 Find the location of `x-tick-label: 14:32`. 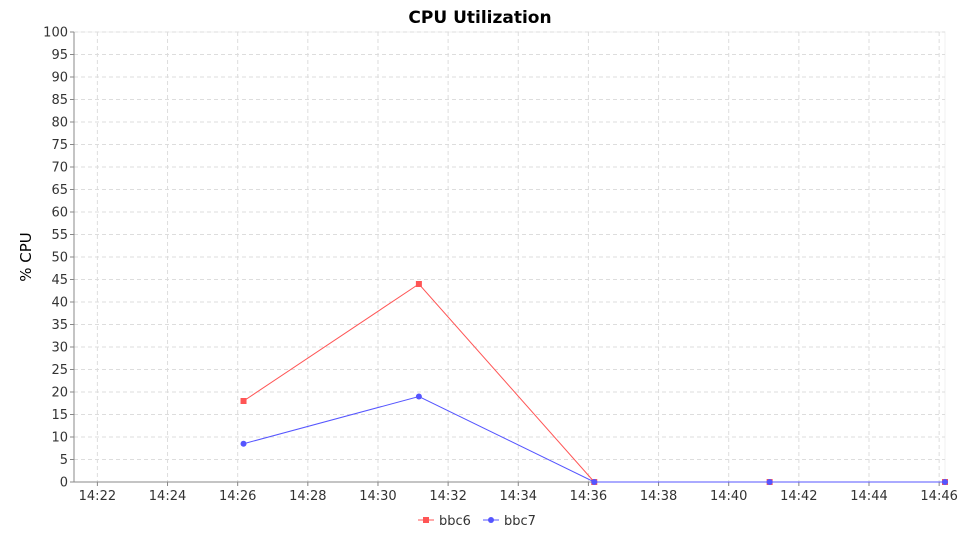

x-tick-label: 14:32 is located at coordinates (447, 496).